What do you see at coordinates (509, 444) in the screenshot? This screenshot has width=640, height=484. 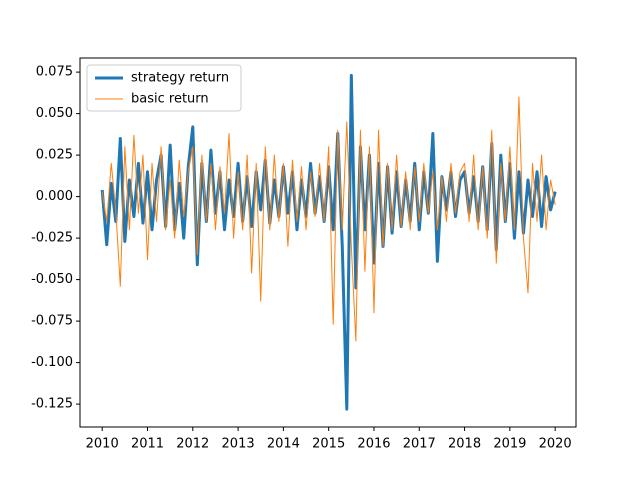 I see `x-tick-label: 2019` at bounding box center [509, 444].